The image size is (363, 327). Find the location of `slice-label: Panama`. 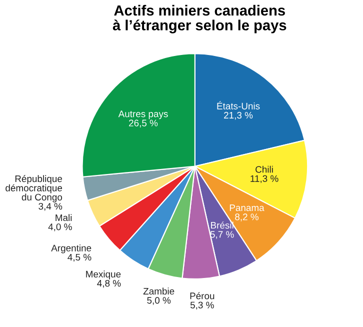

slice-label: Panama is located at coordinates (247, 208).